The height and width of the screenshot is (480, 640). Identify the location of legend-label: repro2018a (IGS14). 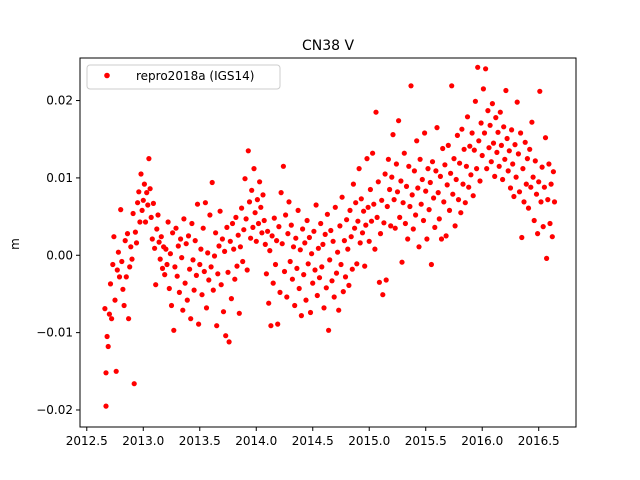
(195, 76).